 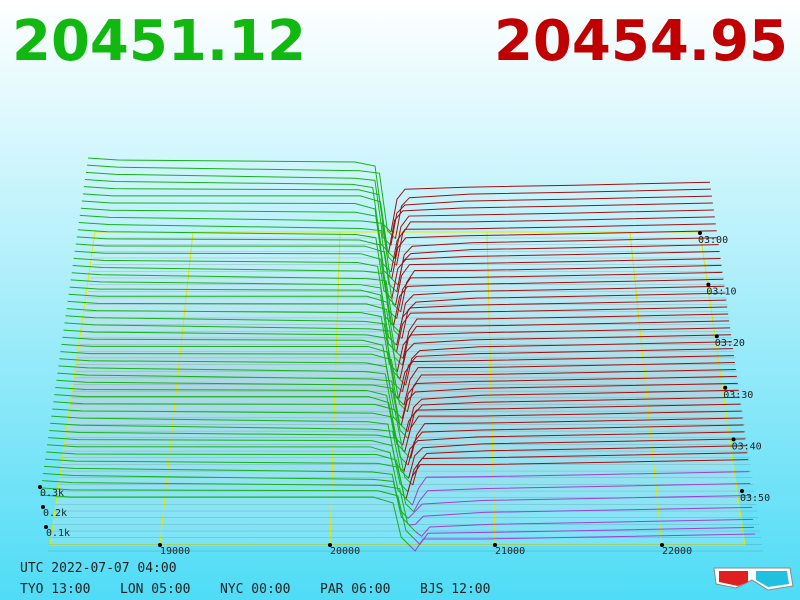 What do you see at coordinates (58, 533) in the screenshot?
I see `depth-label: 0.1k` at bounding box center [58, 533].